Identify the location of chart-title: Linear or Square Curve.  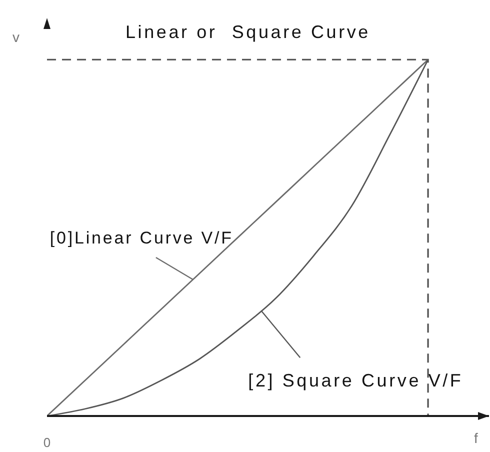
(248, 32).